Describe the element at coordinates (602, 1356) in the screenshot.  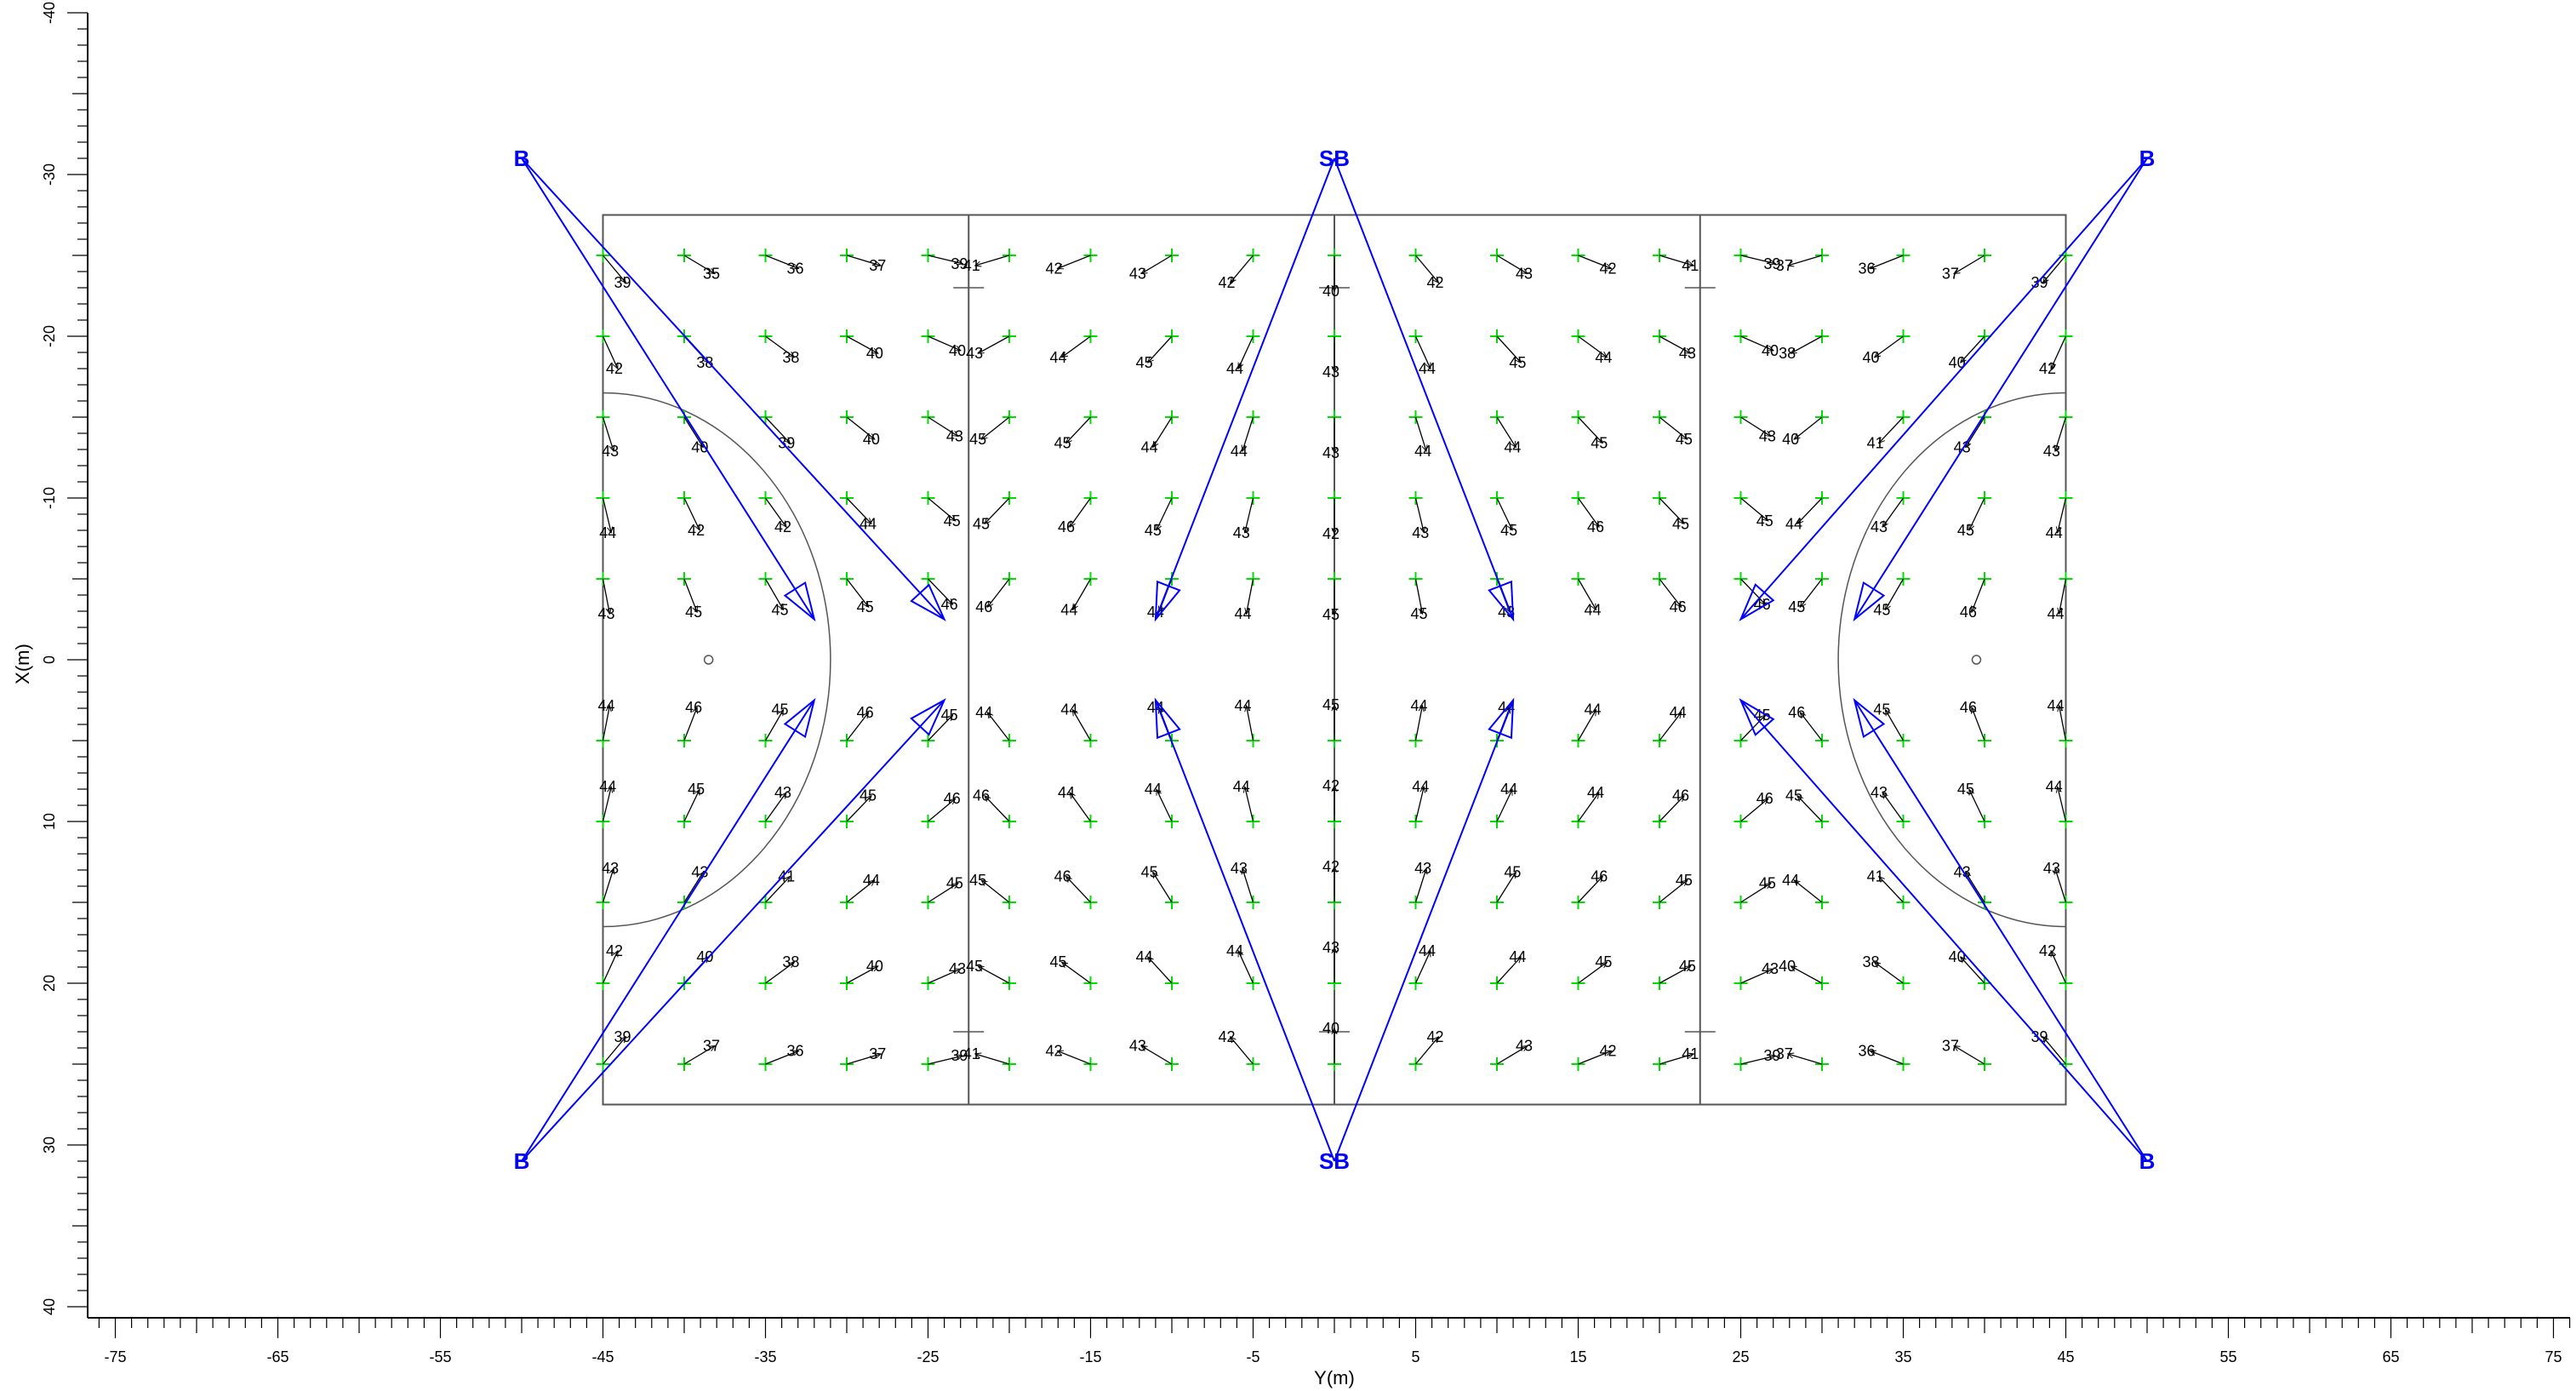
I see `x-tick-label: -45` at that location.